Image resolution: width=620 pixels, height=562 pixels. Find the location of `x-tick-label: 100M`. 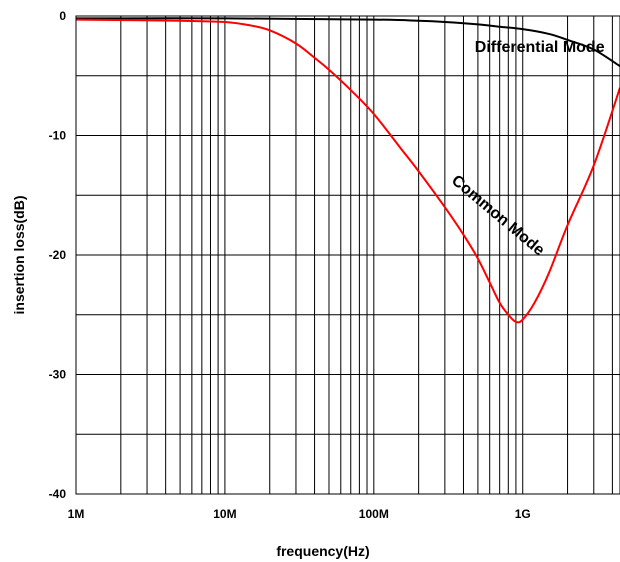

x-tick-label: 100M is located at coordinates (374, 514).